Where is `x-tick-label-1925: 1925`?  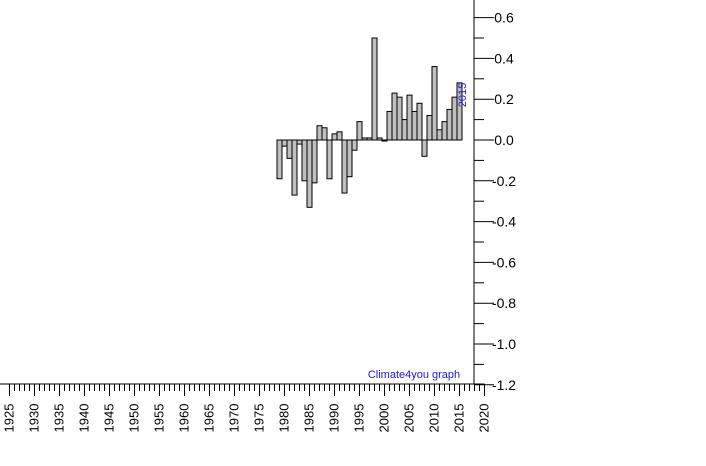
x-tick-label-1925: 1925 is located at coordinates (9, 418).